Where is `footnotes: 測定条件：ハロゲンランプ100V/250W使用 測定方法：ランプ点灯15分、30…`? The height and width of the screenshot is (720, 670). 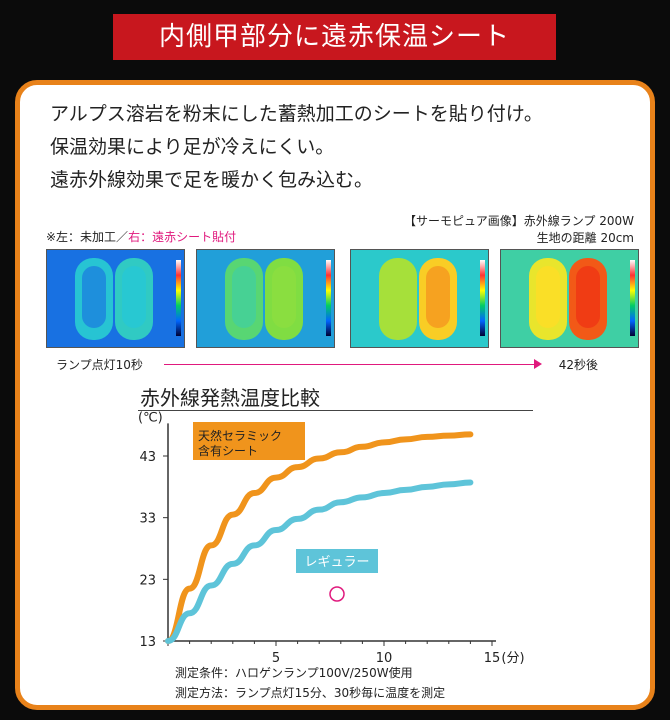 footnotes: 測定条件：ハロゲンランプ100V/250W使用 測定方法：ランプ点灯15分、30… is located at coordinates (310, 683).